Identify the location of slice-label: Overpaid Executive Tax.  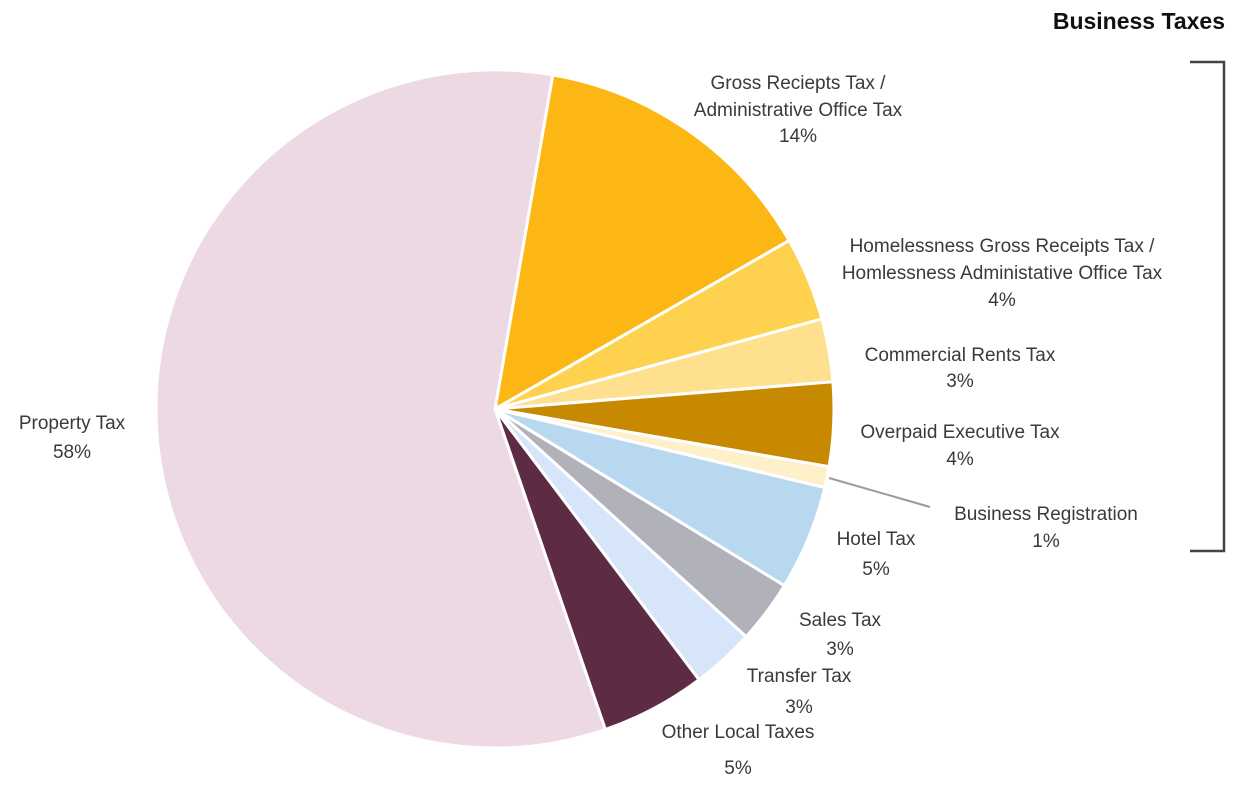
(960, 432).